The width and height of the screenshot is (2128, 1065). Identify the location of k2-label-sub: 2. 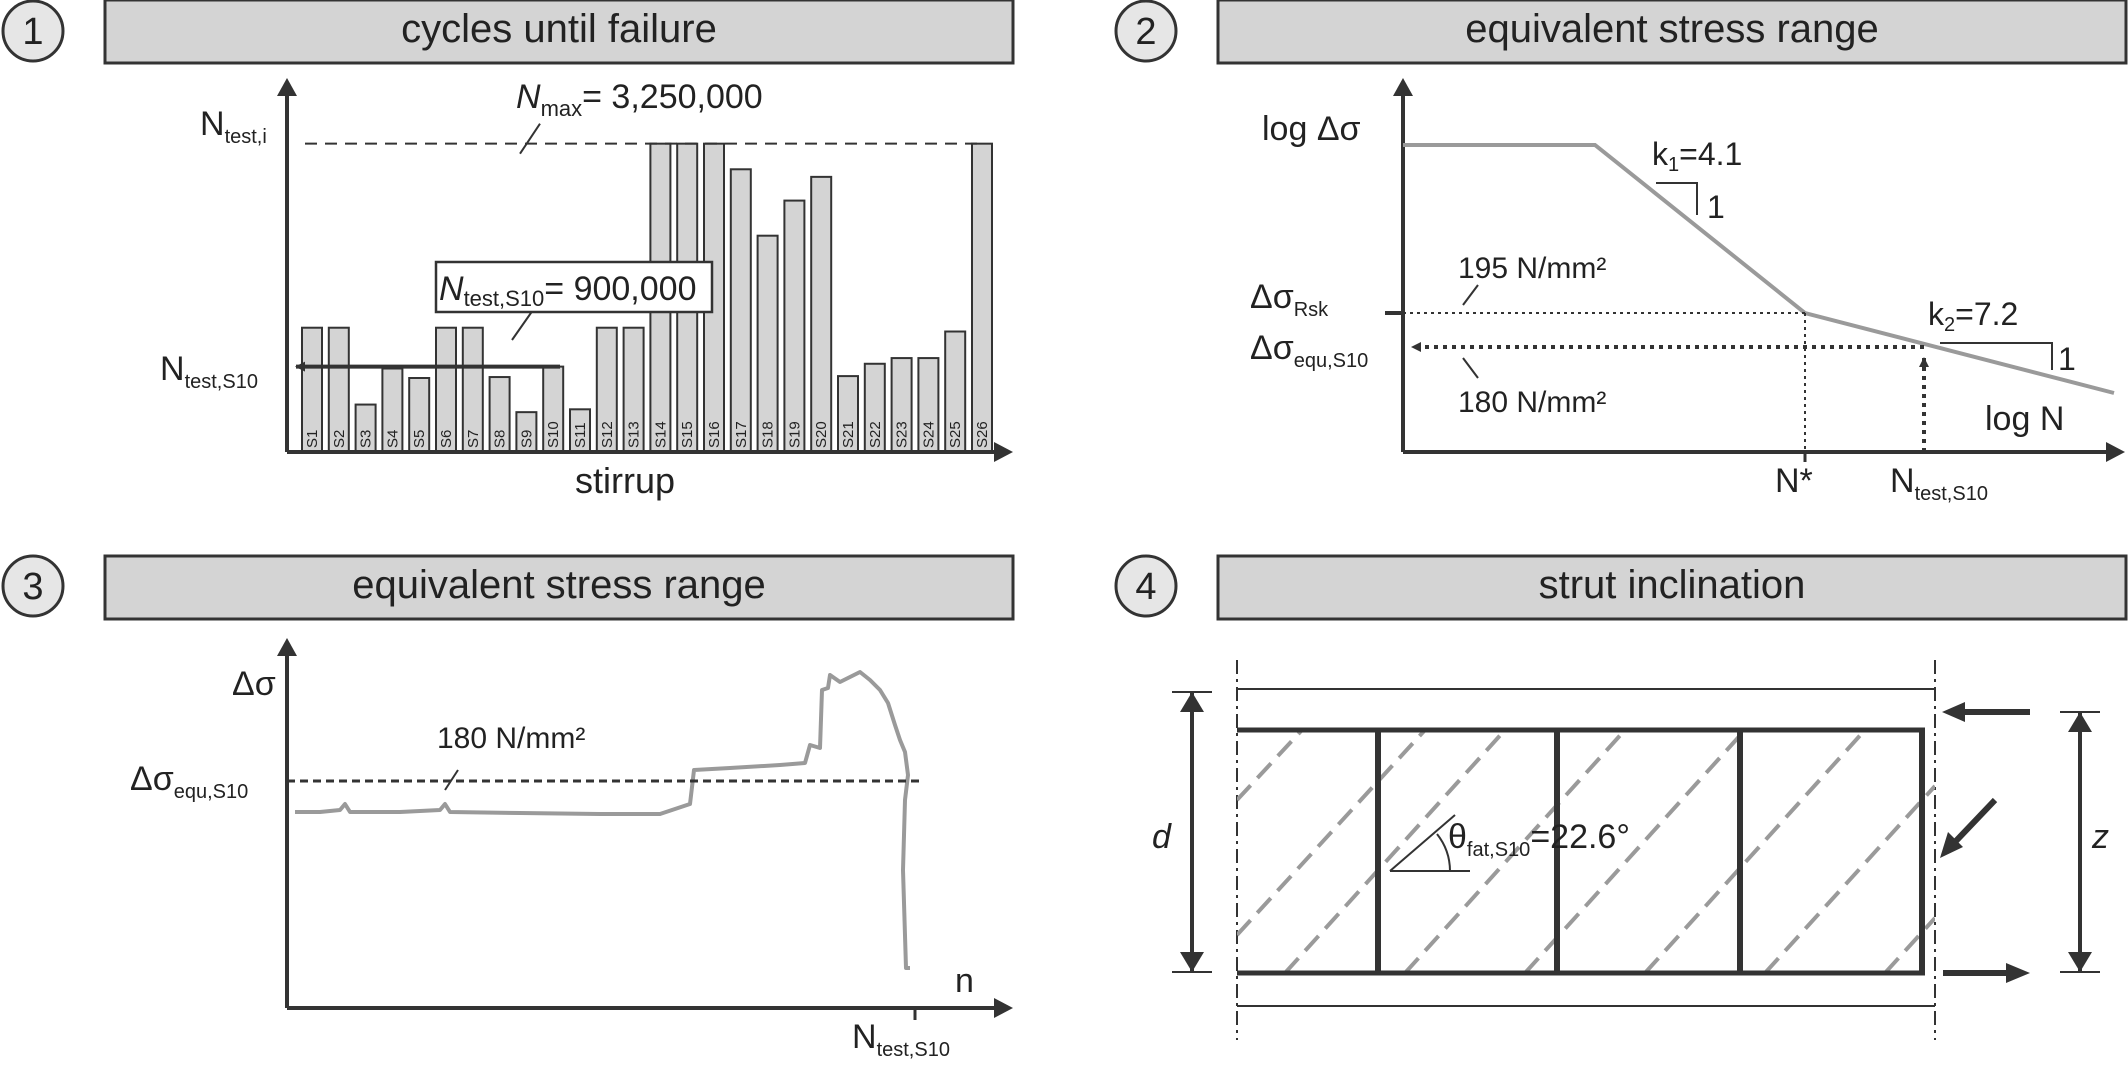
(1949, 325).